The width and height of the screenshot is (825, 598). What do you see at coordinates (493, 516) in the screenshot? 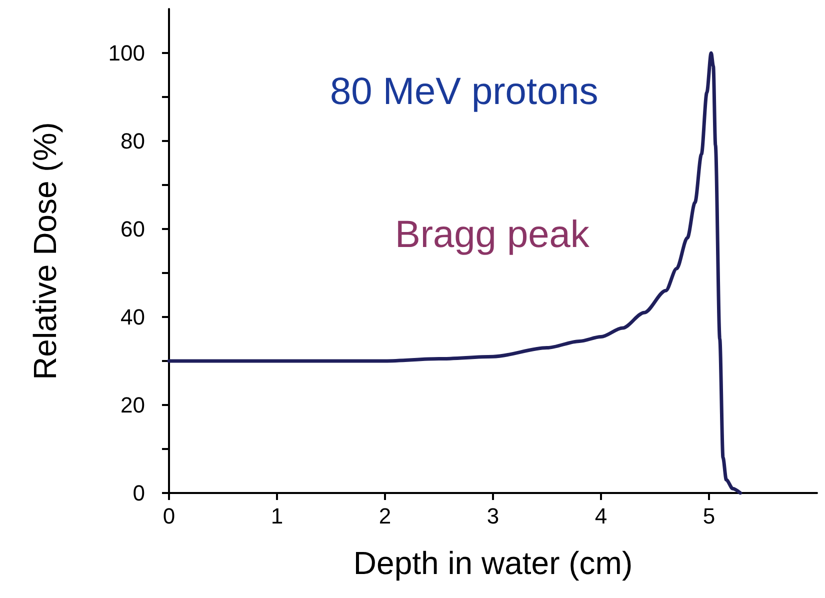
I see `x-tick-label: 3` at bounding box center [493, 516].